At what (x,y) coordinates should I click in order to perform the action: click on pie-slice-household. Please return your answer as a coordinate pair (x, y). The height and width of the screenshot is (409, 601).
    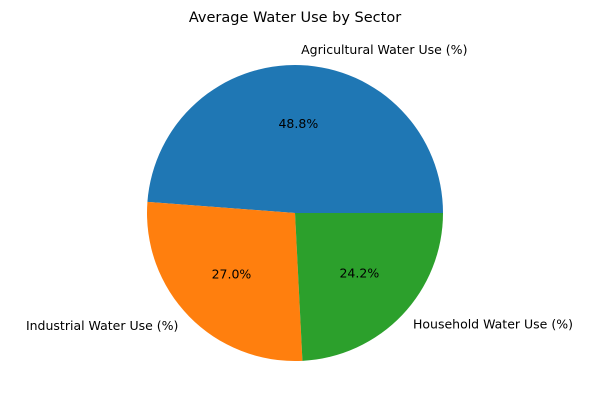
    Looking at the image, I should click on (369, 287).